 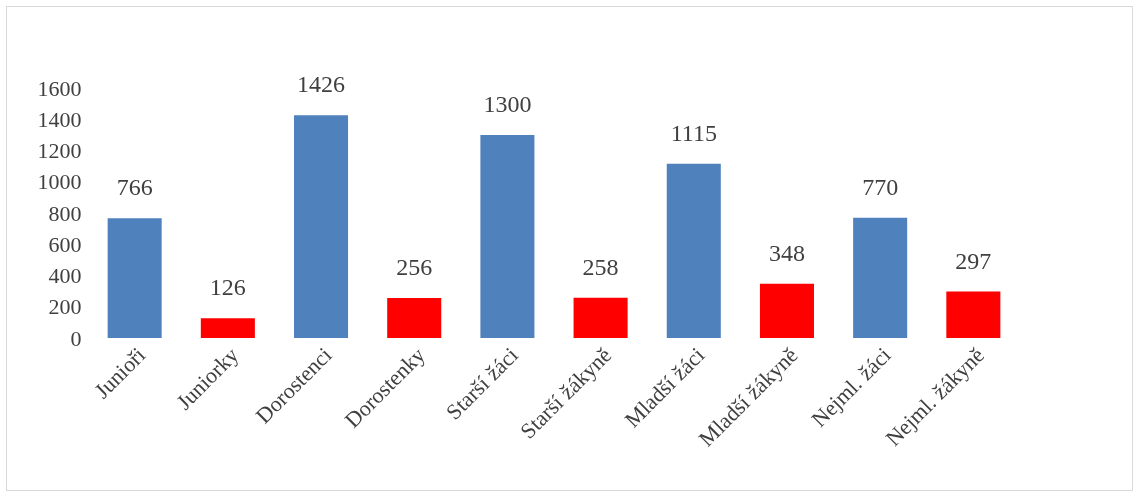 What do you see at coordinates (321, 84) in the screenshot?
I see `data-label: 1426` at bounding box center [321, 84].